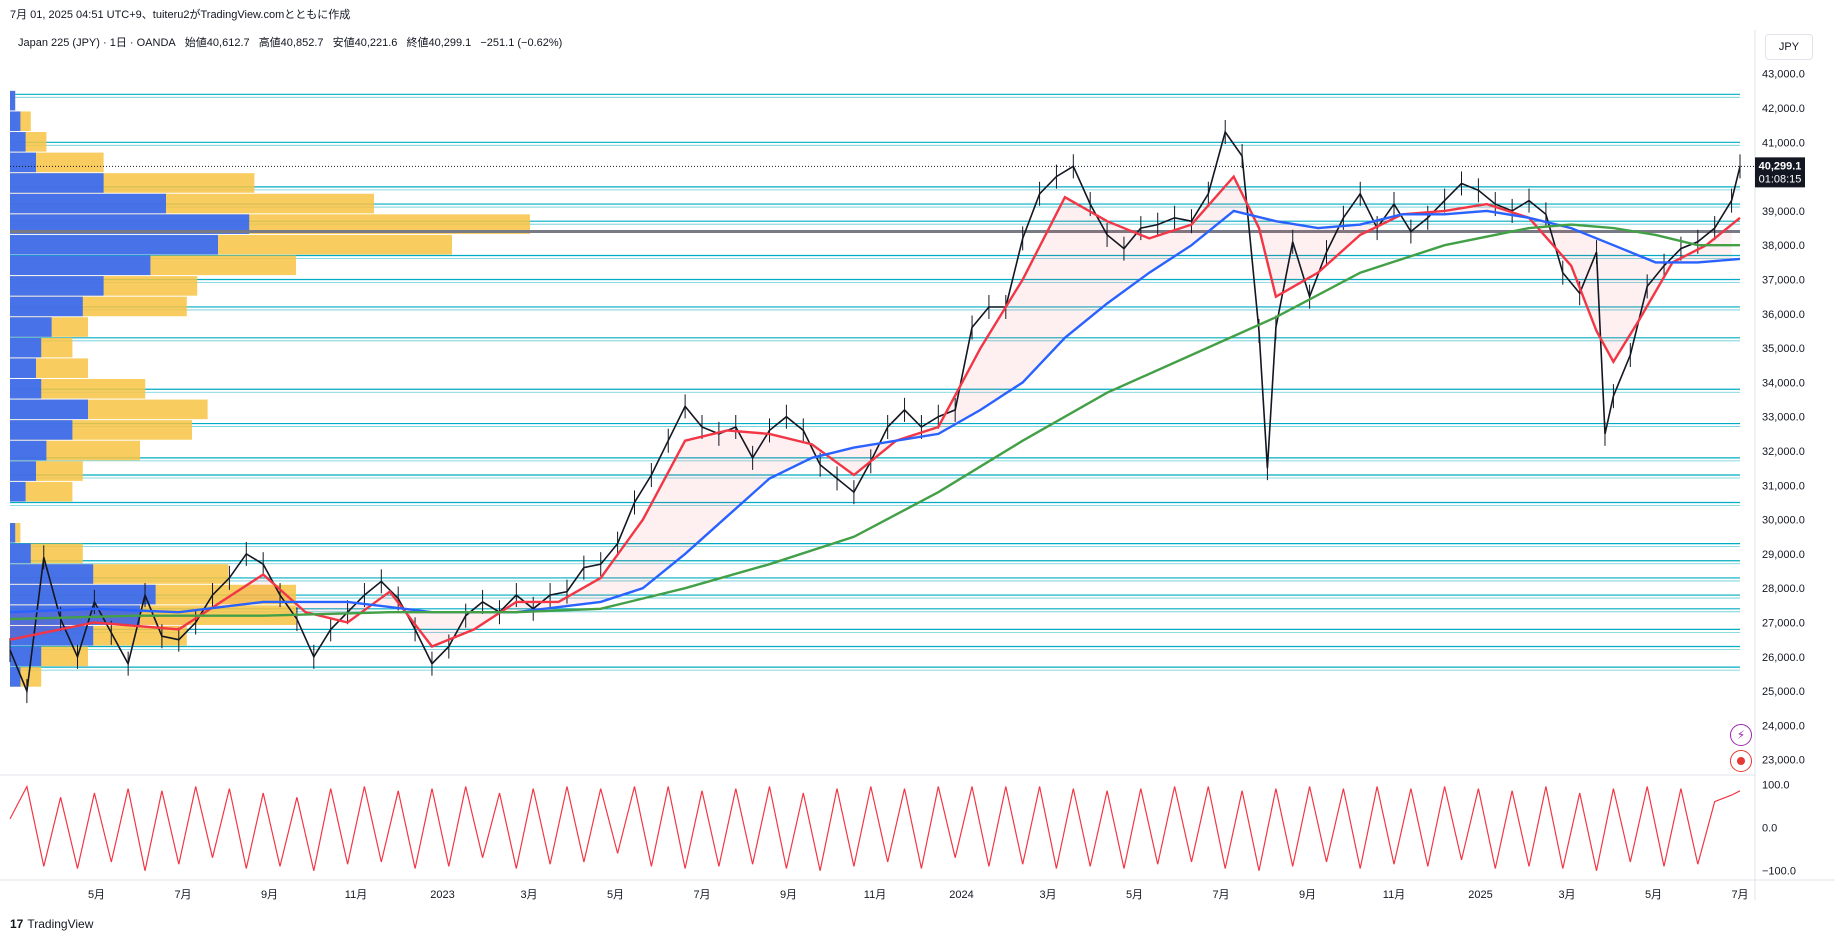 This screenshot has width=1835, height=941. I want to click on high-value: 高値40,852.7, so click(291, 43).